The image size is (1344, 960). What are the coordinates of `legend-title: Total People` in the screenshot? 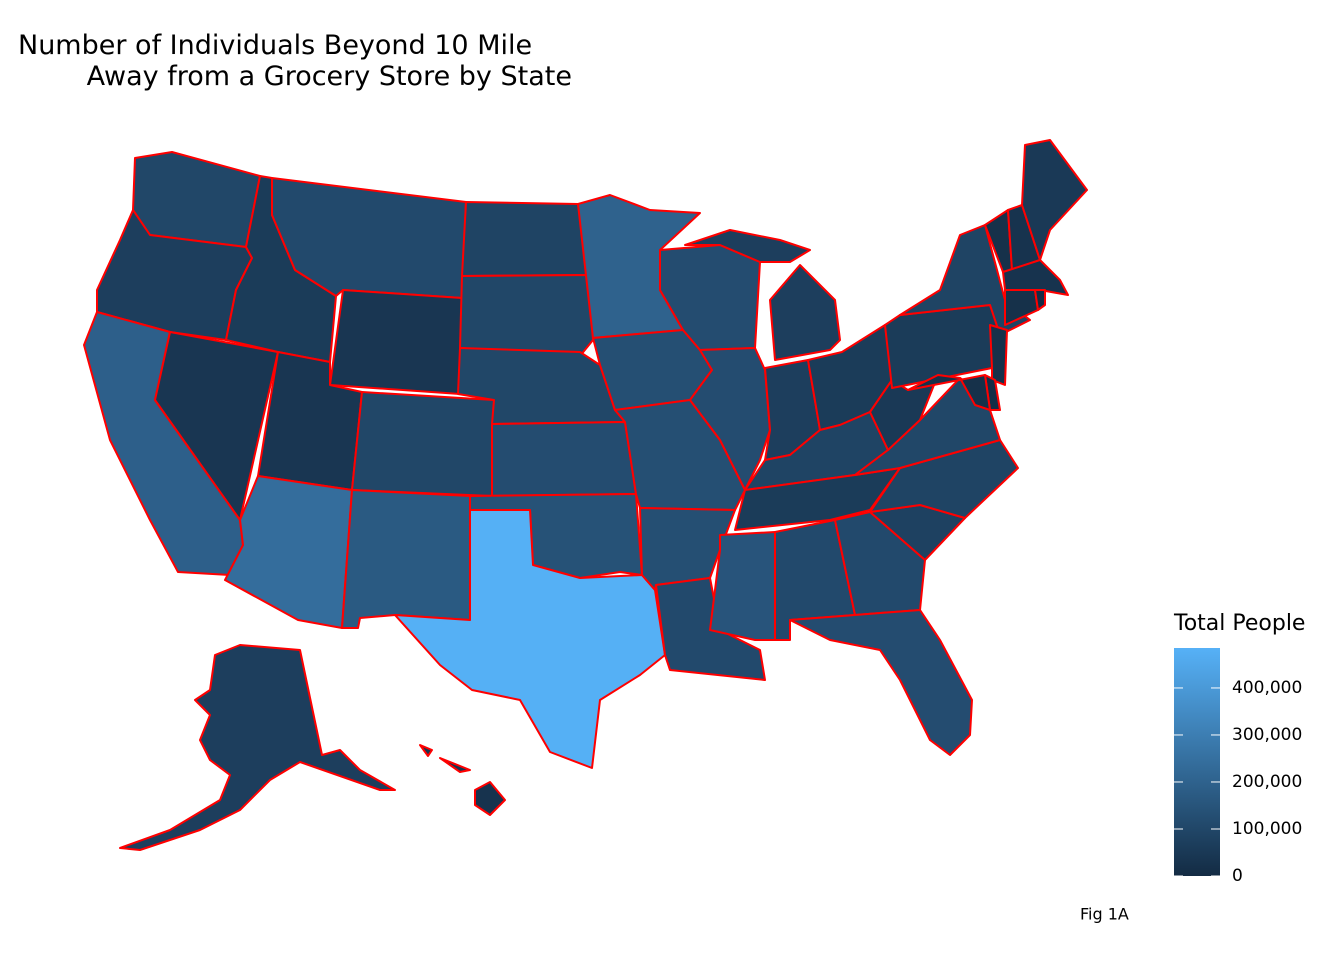 It's located at (1239, 623).